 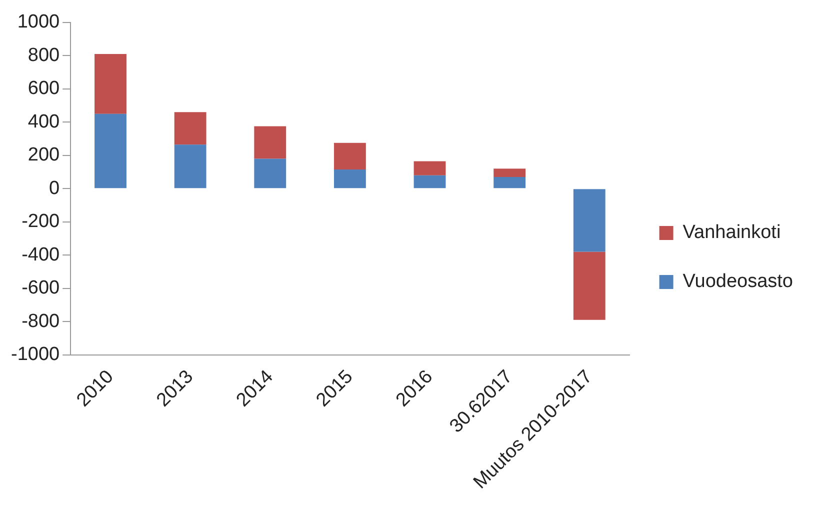 What do you see at coordinates (44, 155) in the screenshot?
I see `y-tick-label: 200` at bounding box center [44, 155].